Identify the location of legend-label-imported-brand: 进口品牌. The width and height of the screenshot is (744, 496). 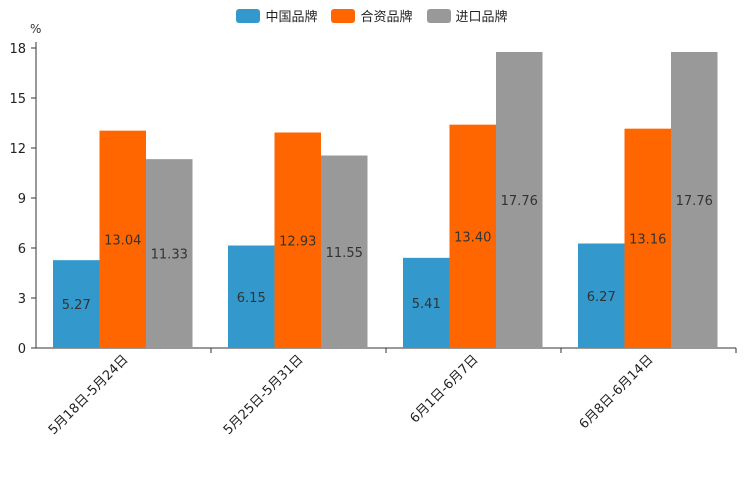
(481, 17).